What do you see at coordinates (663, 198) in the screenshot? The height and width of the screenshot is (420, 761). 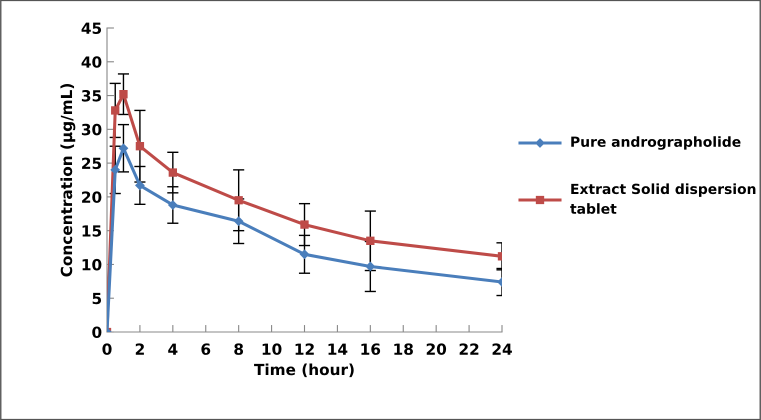 I see `legend-label: Extract Solid dispersion tablet` at bounding box center [663, 198].